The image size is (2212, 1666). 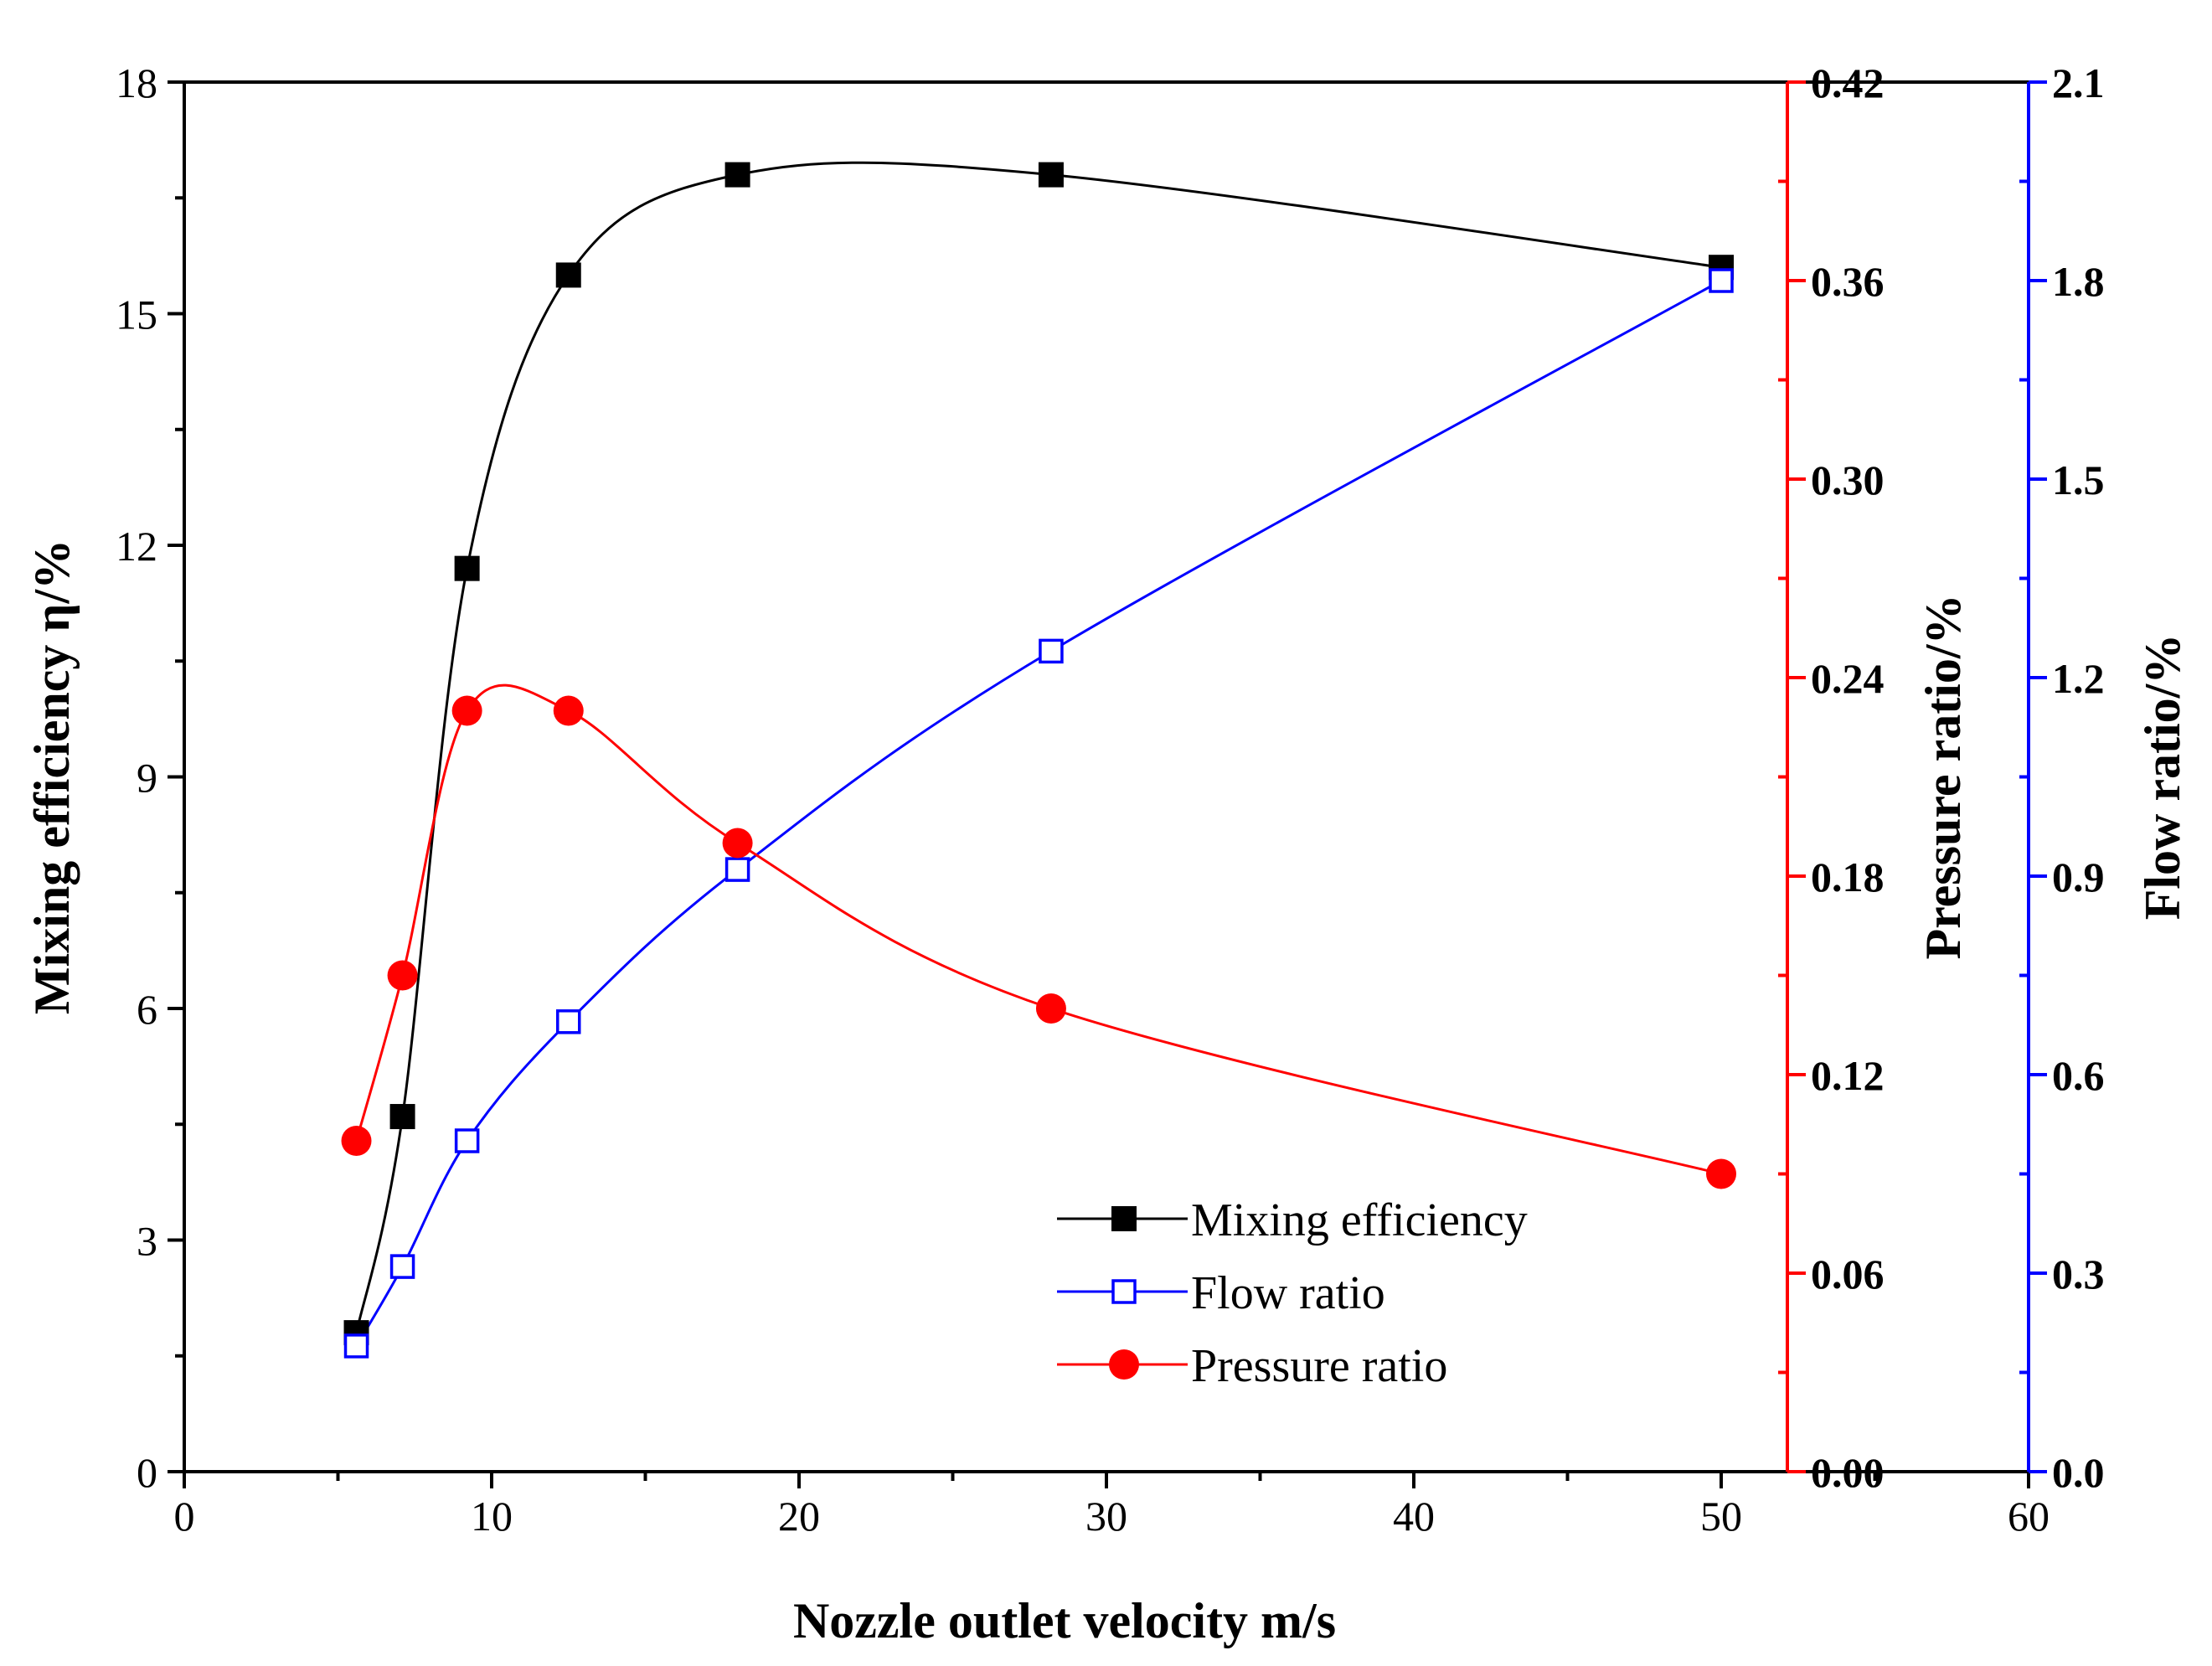 What do you see at coordinates (2078, 877) in the screenshot?
I see `flow-tick-label: 0.9` at bounding box center [2078, 877].